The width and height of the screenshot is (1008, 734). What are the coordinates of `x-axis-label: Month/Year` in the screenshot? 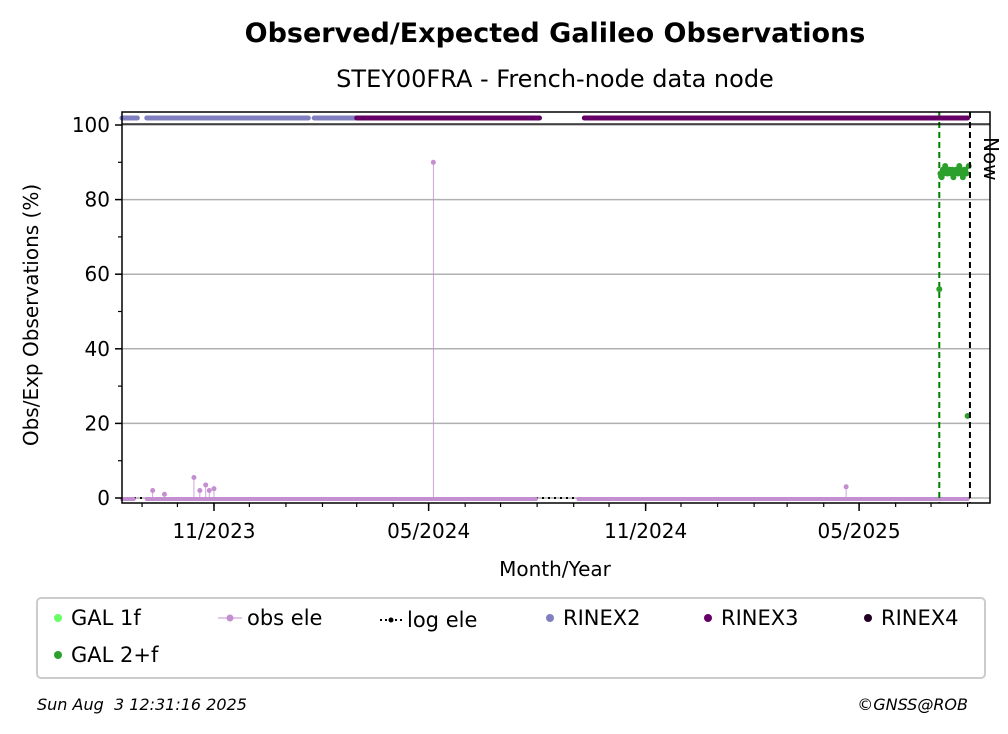 It's located at (555, 569).